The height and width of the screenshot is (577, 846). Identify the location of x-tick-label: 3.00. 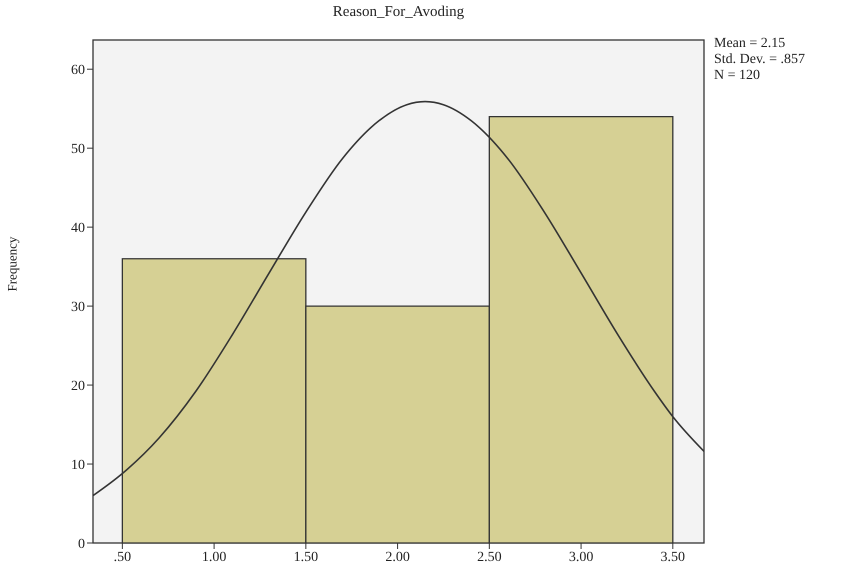
(581, 557).